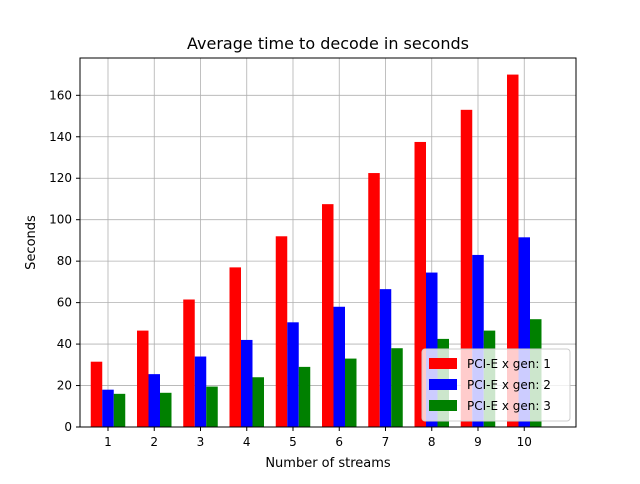  Describe the element at coordinates (509, 364) in the screenshot. I see `legend-label: PCI-E x gen: 1` at that location.